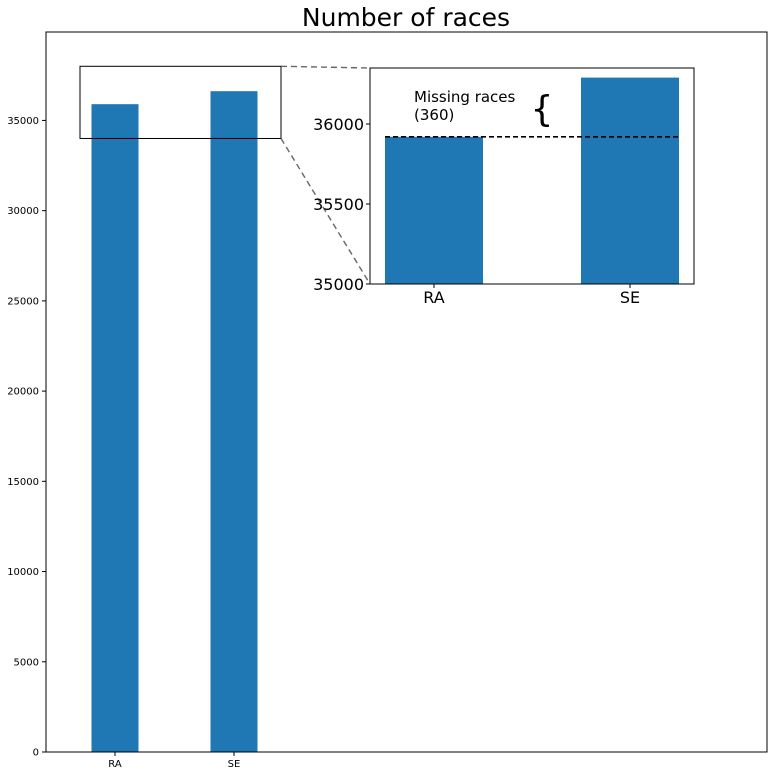 This screenshot has height=776, width=773. Describe the element at coordinates (465, 97) in the screenshot. I see `annotation-line1: Missing races` at that location.